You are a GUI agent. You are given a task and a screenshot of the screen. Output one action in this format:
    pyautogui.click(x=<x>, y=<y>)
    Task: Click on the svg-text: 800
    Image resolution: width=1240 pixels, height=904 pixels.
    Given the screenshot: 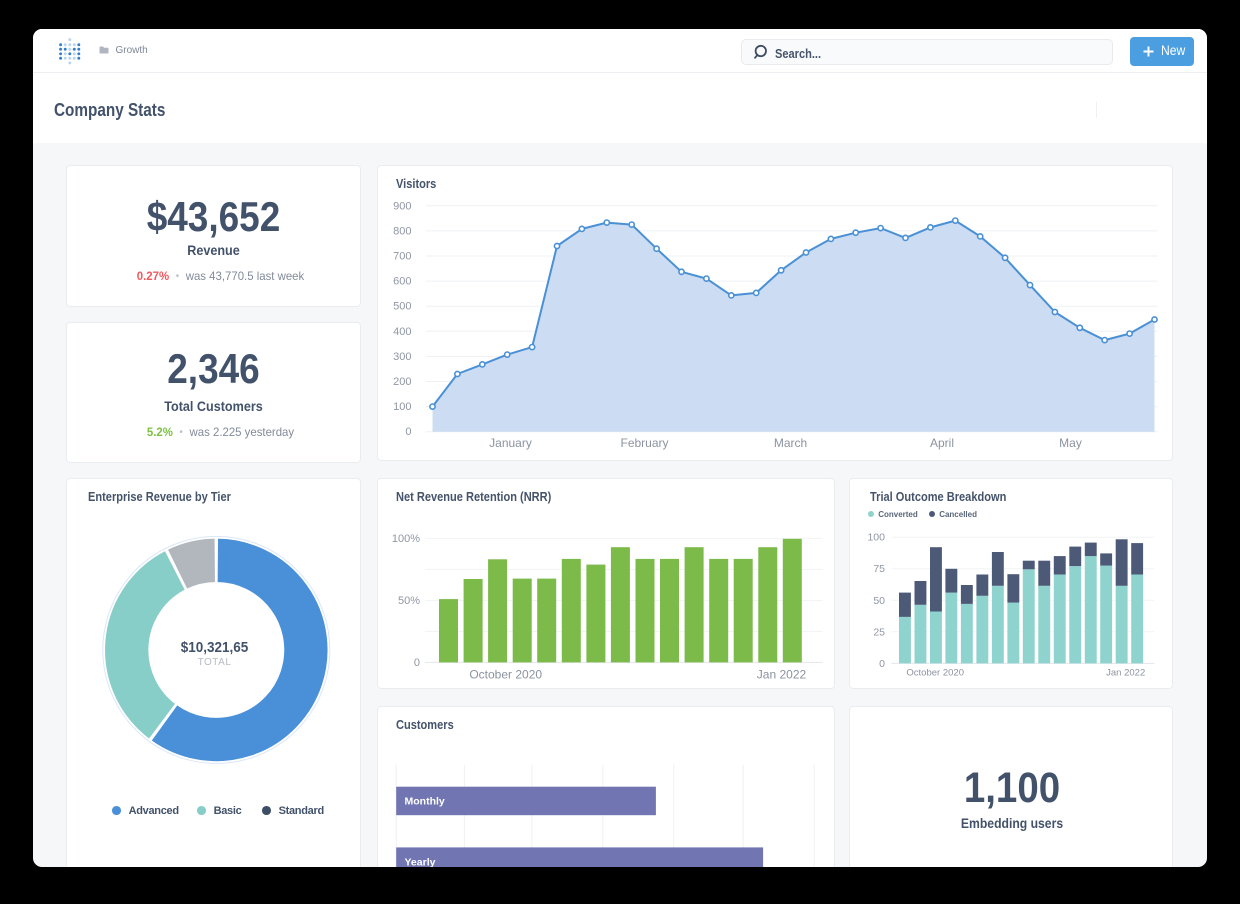 What is the action you would take?
    pyautogui.click(x=402, y=231)
    